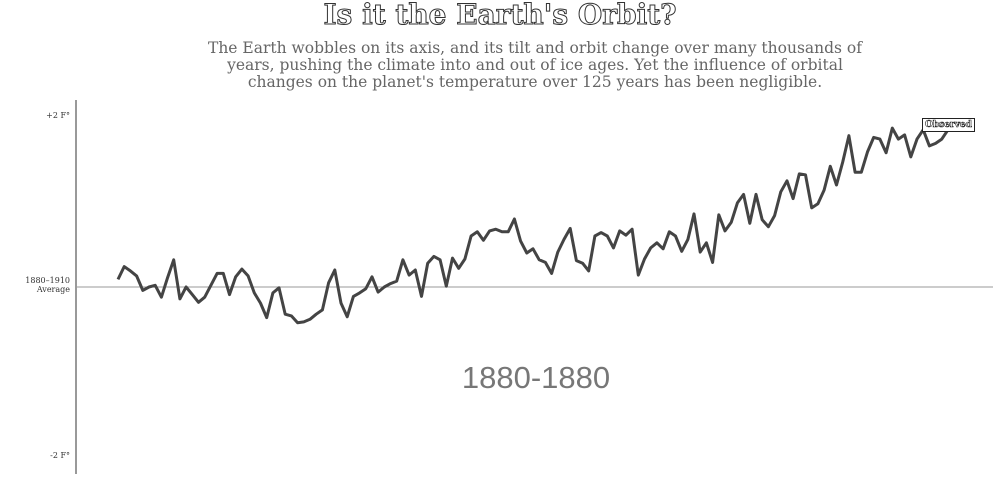 The height and width of the screenshot is (500, 1000). What do you see at coordinates (60, 455) in the screenshot?
I see `y-tick-label: -2 F°` at bounding box center [60, 455].